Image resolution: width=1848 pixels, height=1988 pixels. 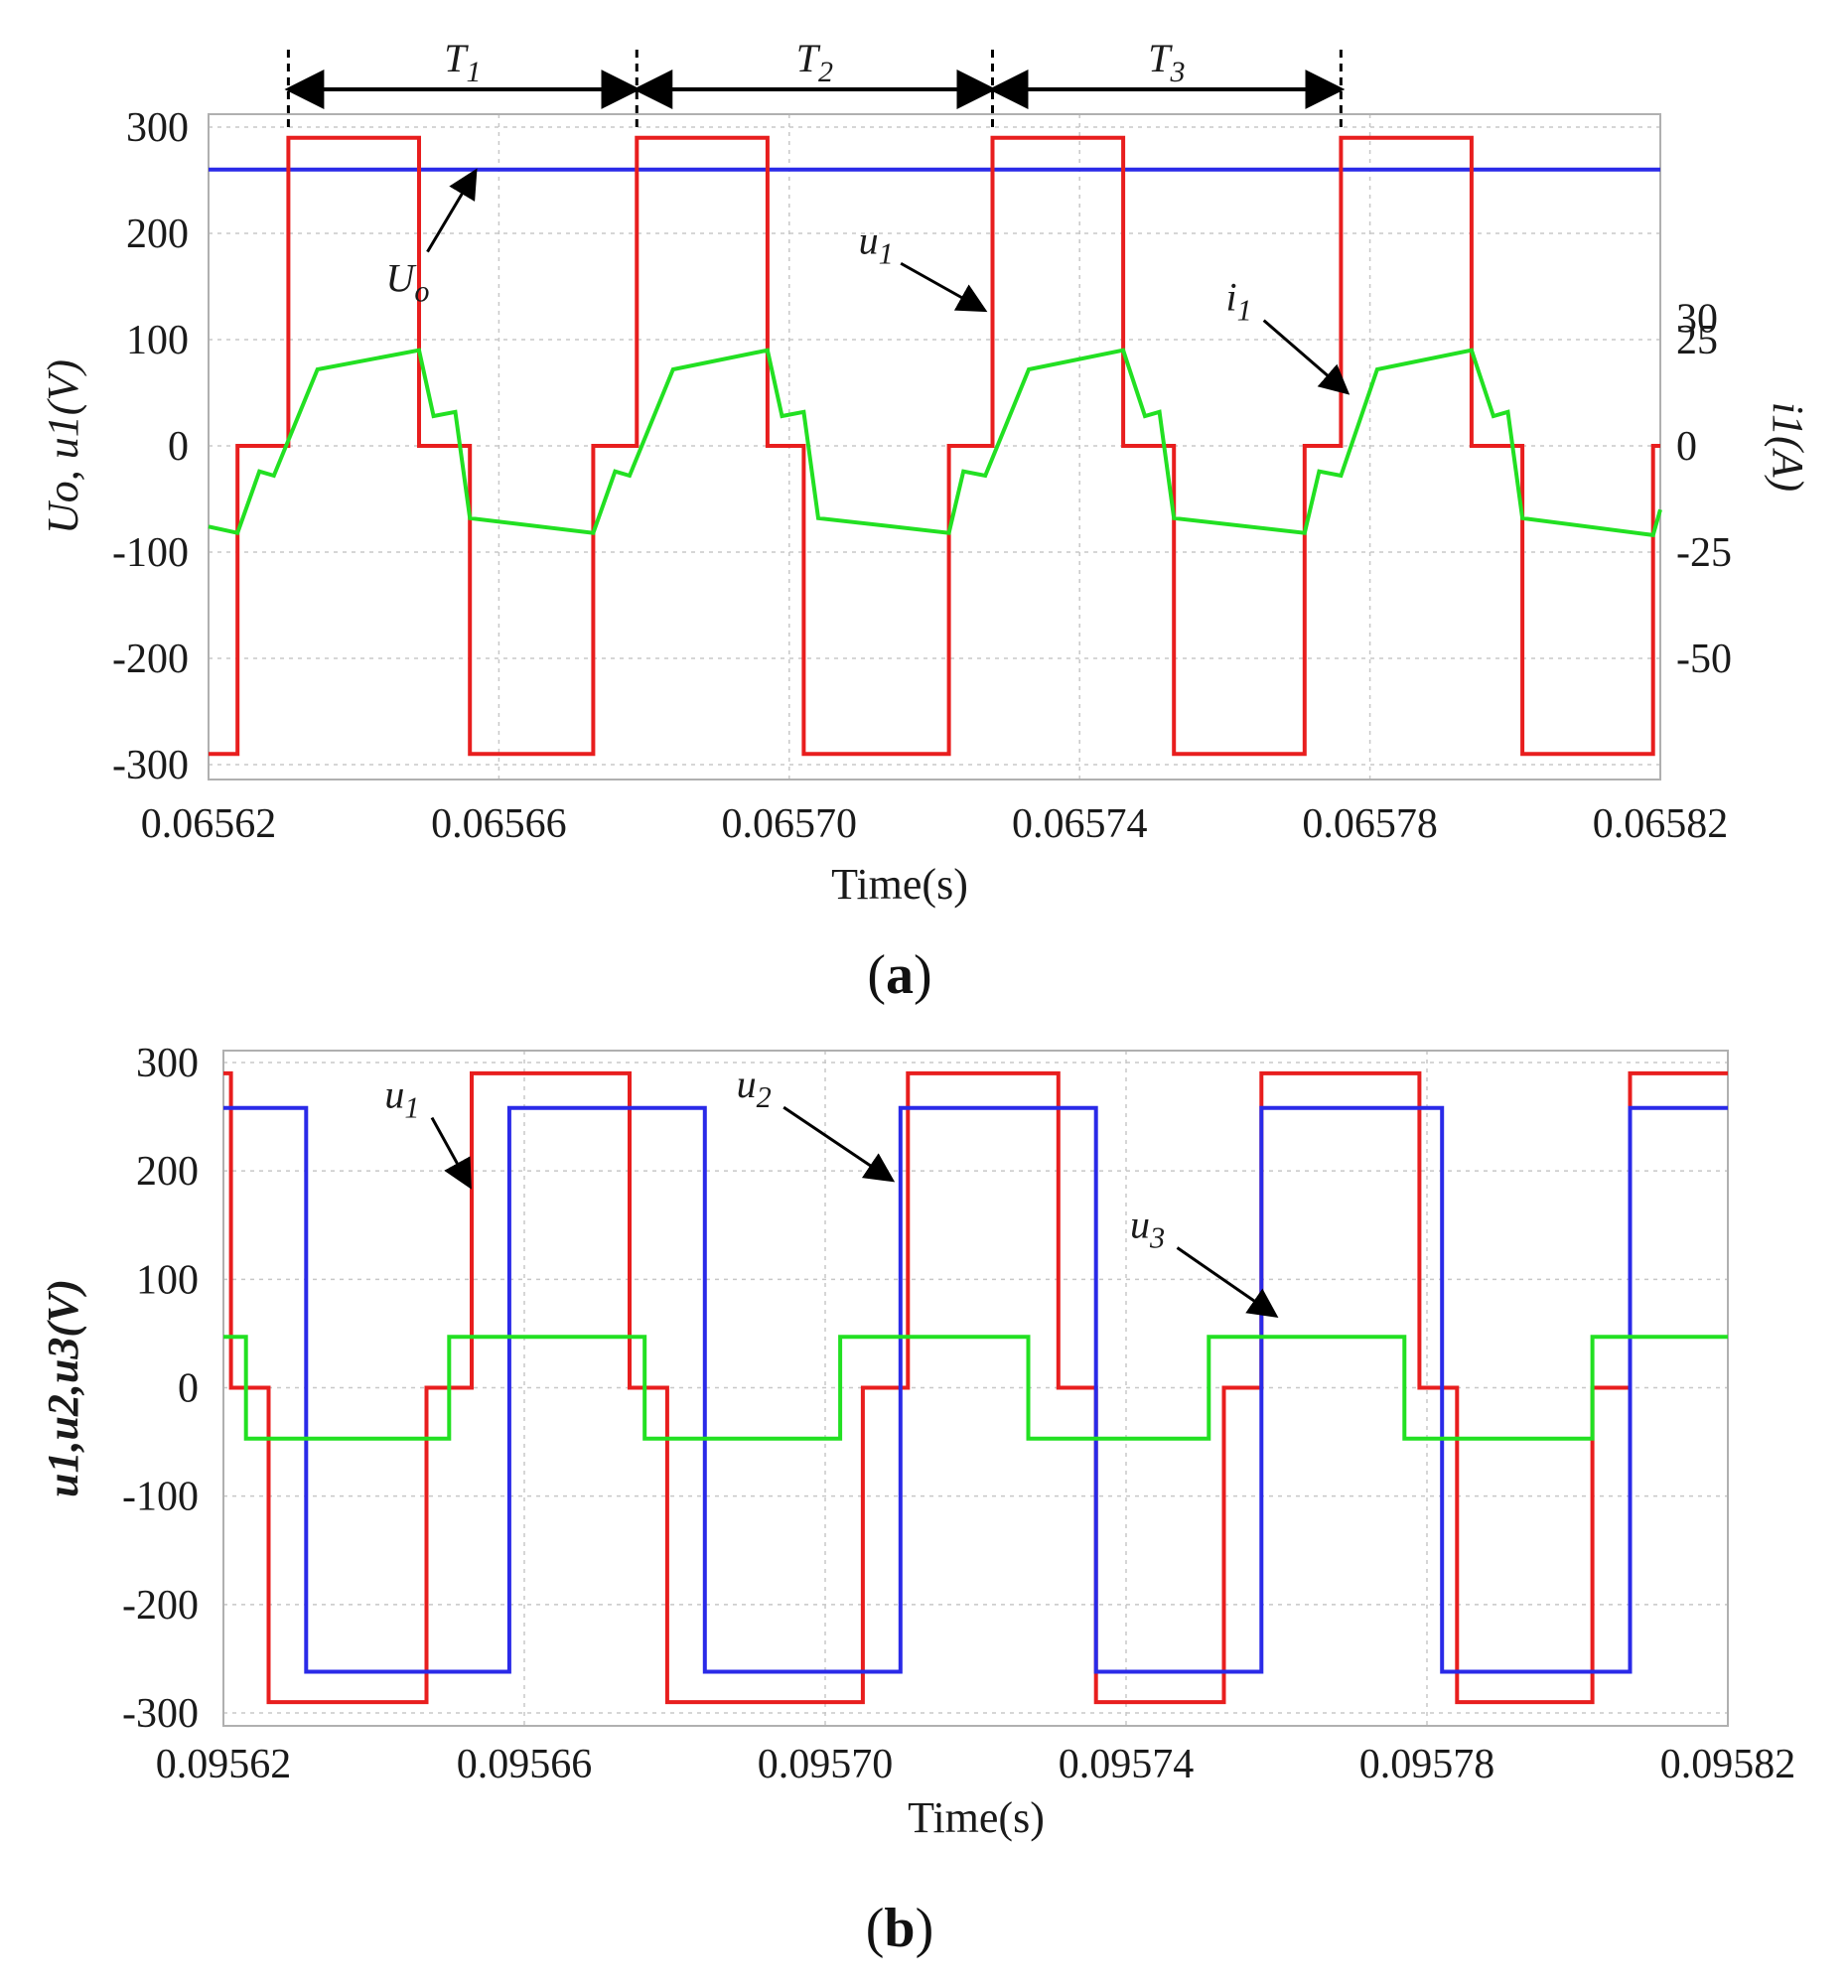 What do you see at coordinates (150, 659) in the screenshot?
I see `panel-a-left-y-tick-label: -200` at bounding box center [150, 659].